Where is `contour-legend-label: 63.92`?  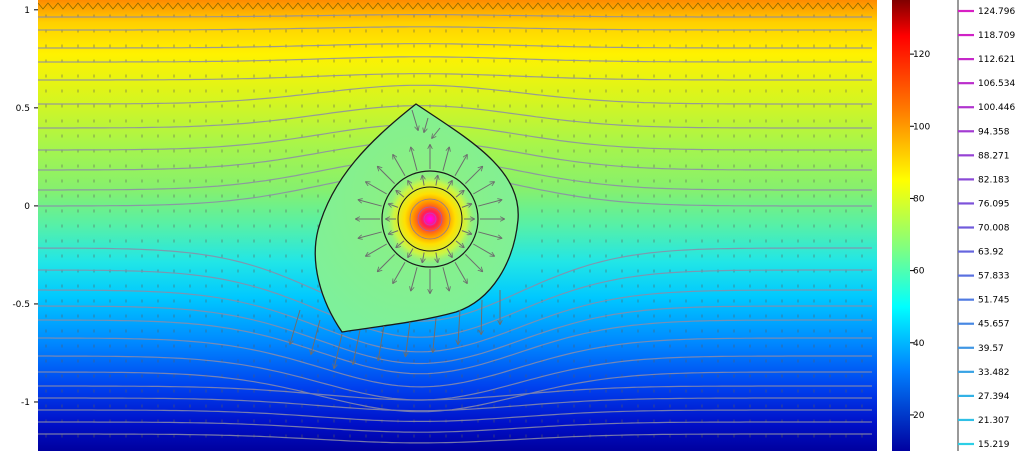 contour-legend-label: 63.92 is located at coordinates (991, 253).